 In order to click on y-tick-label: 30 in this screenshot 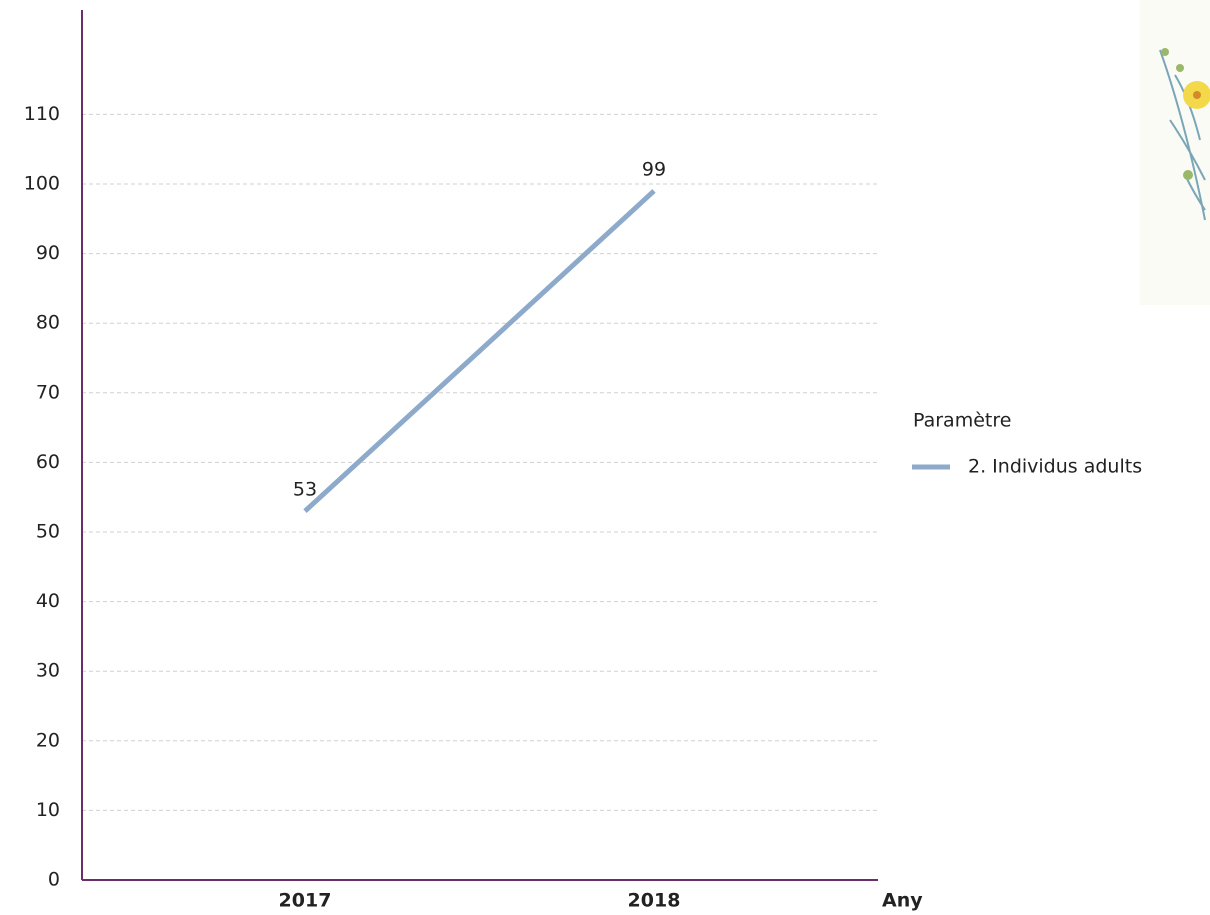, I will do `click(48, 671)`.